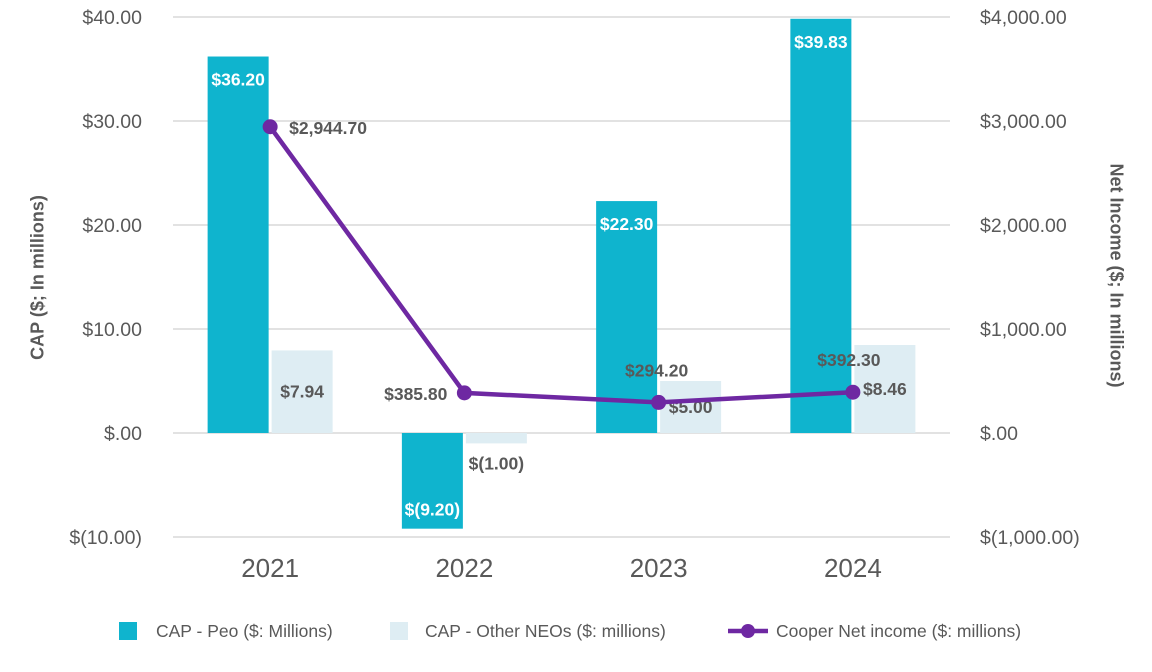 Image resolution: width=1152 pixels, height=672 pixels. What do you see at coordinates (105, 538) in the screenshot?
I see `left-axis-tick-label: $(10.00)` at bounding box center [105, 538].